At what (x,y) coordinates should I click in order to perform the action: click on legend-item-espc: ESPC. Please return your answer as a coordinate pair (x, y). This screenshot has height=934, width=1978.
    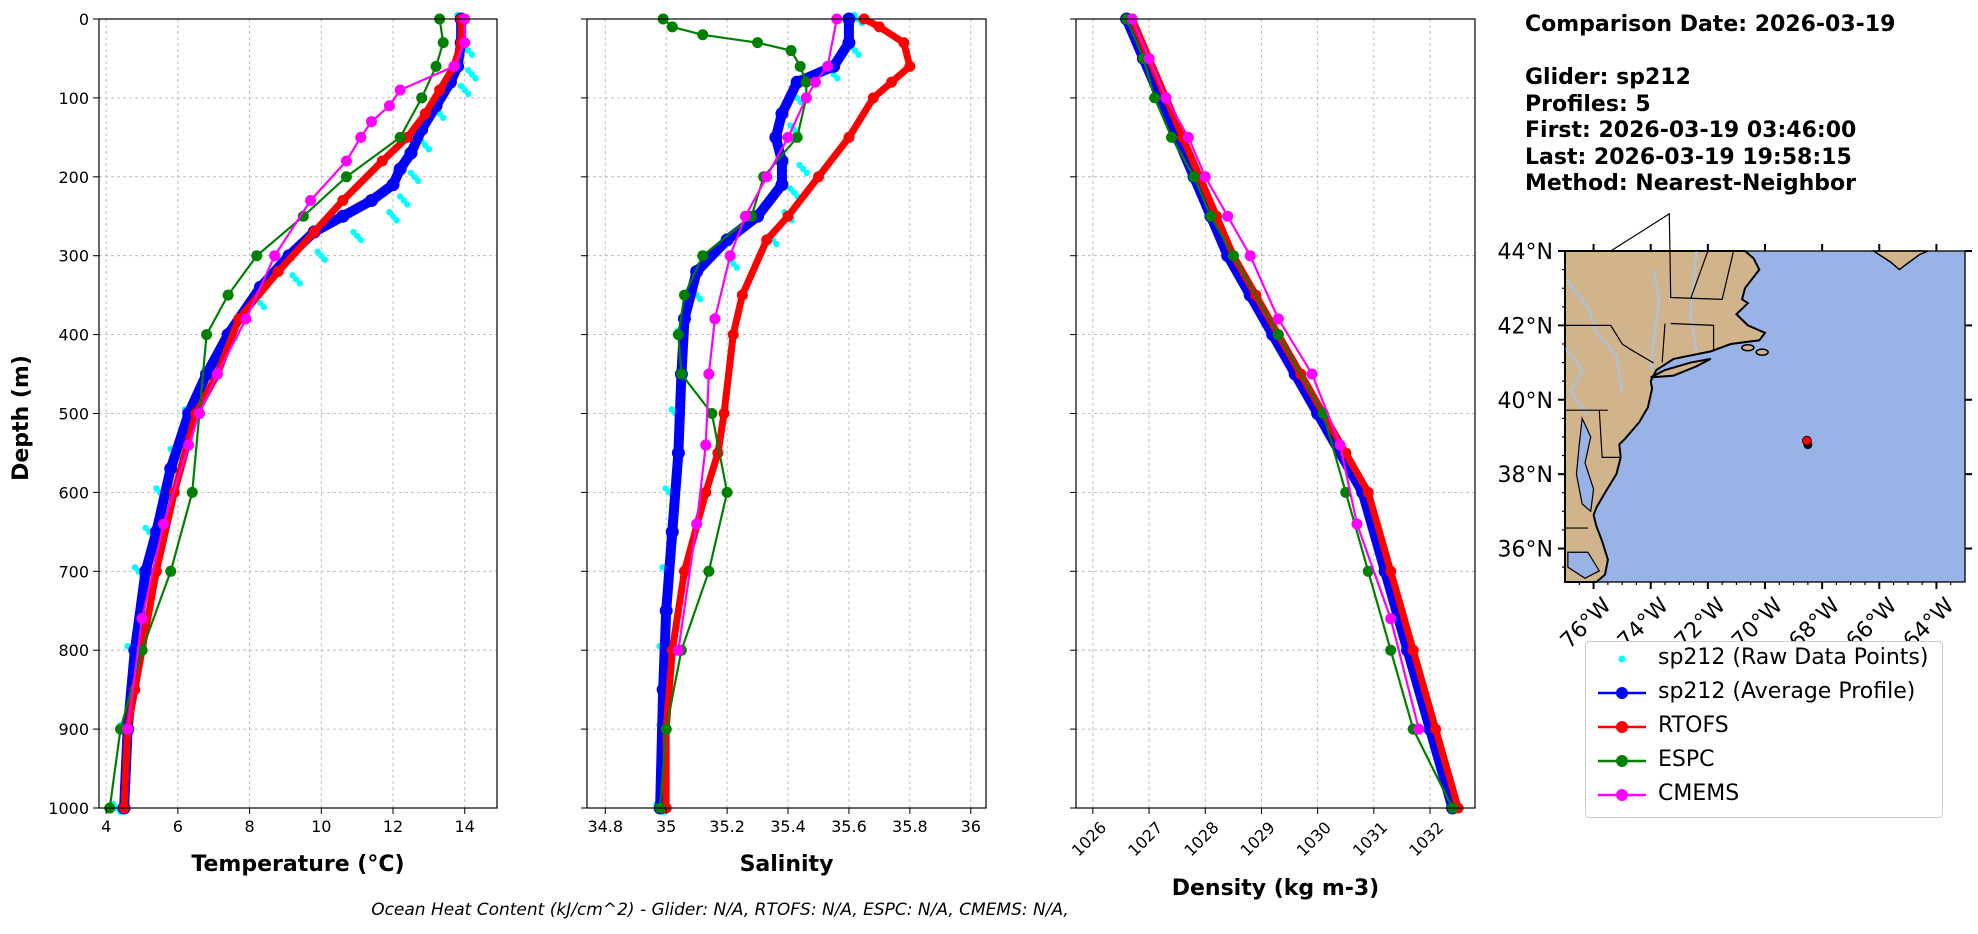
    Looking at the image, I should click on (1764, 761).